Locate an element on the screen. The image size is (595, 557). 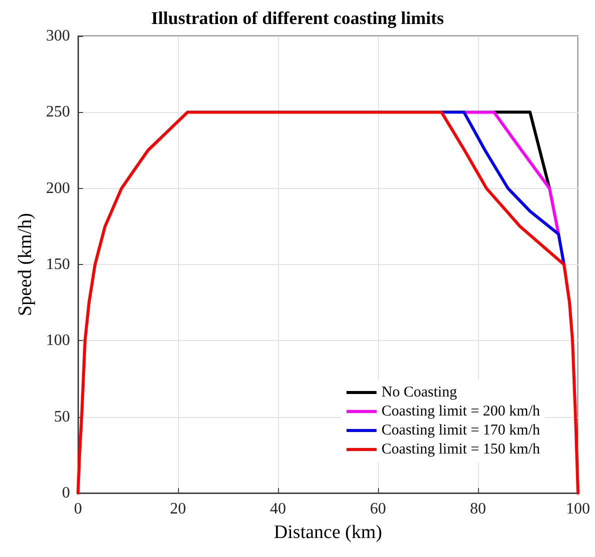
y-tick-label: 0 is located at coordinates (66, 493).